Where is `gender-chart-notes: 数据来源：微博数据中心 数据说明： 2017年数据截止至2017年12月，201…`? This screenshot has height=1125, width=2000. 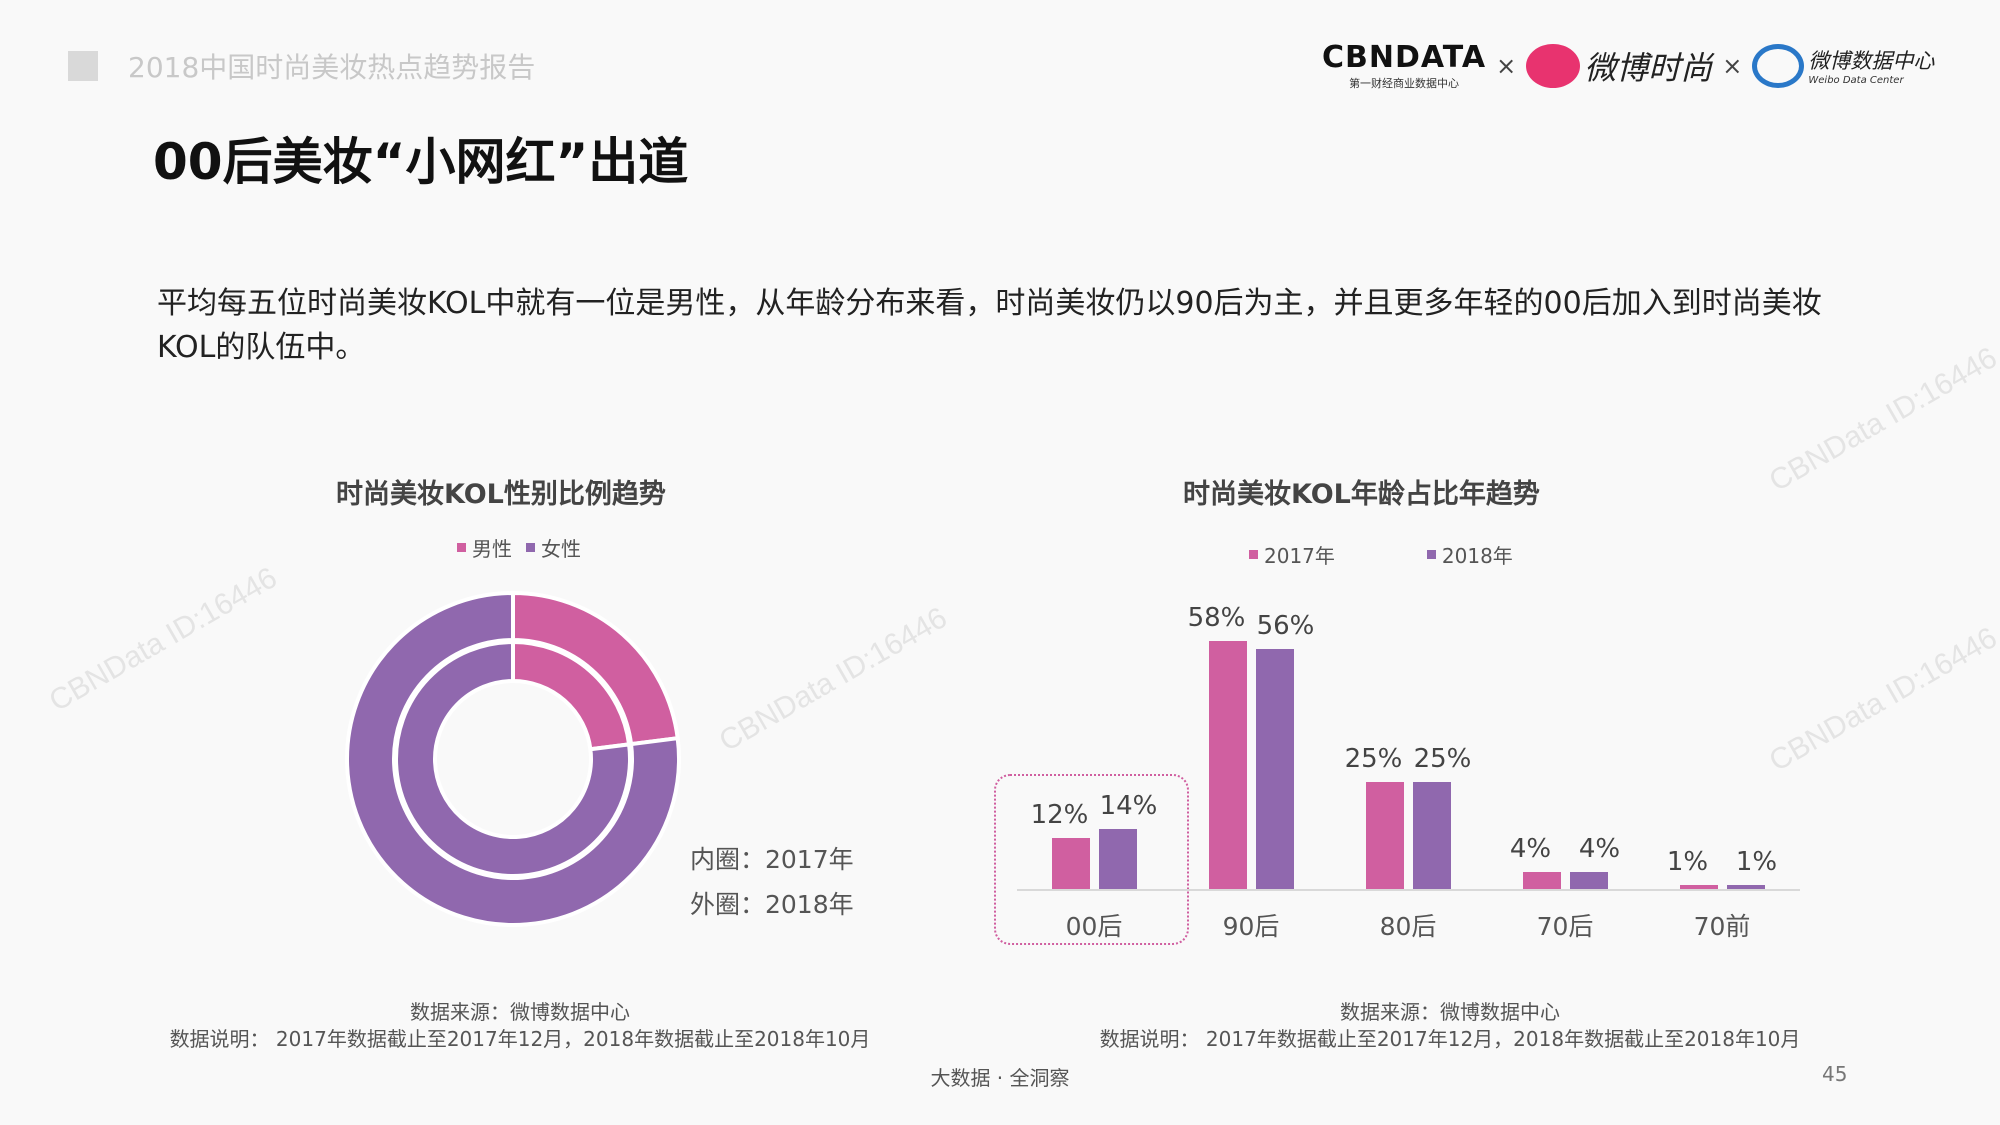 gender-chart-notes: 数据来源：微博数据中心 数据说明： 2017年数据截止至2017年12月，201… is located at coordinates (520, 1026).